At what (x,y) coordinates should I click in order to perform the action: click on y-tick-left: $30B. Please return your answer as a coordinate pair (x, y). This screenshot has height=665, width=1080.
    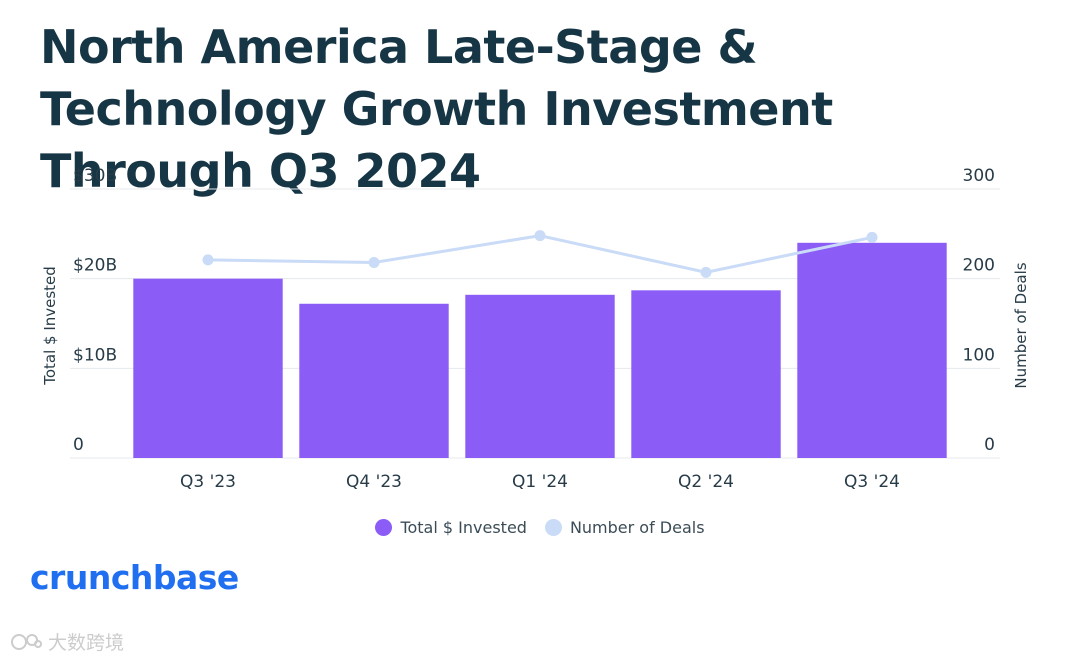
    Looking at the image, I should click on (95, 176).